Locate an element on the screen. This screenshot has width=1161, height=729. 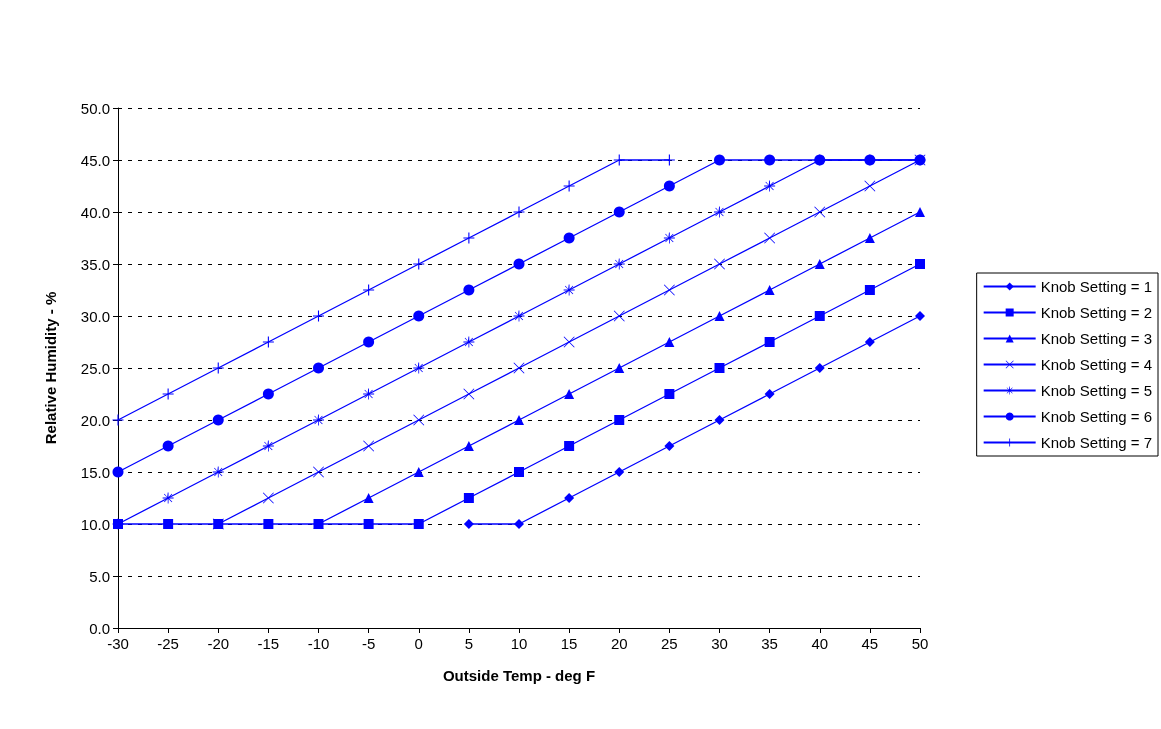
x-tick-label: -15 is located at coordinates (268, 643).